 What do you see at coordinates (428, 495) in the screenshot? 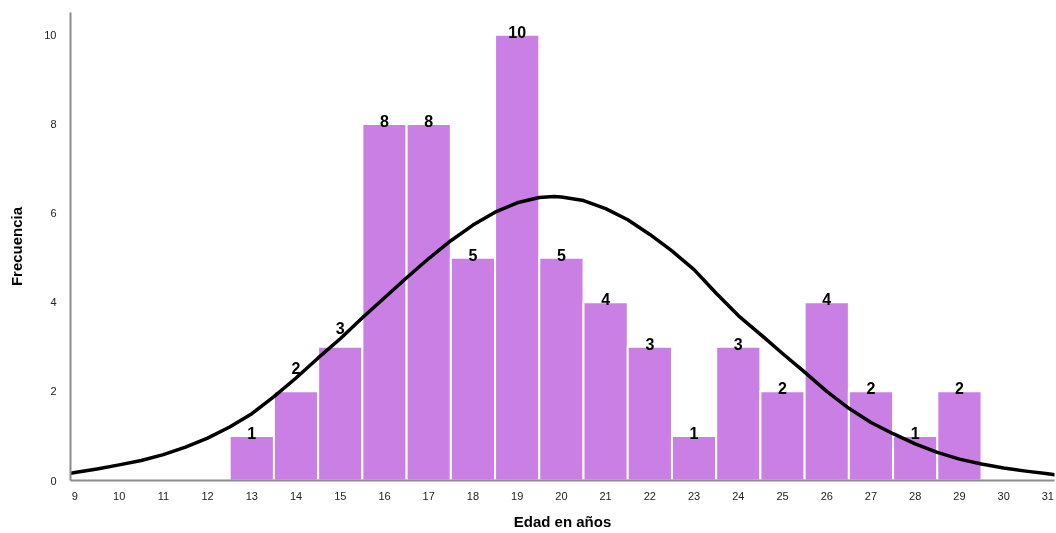
I see `x-tick-label: 17` at bounding box center [428, 495].